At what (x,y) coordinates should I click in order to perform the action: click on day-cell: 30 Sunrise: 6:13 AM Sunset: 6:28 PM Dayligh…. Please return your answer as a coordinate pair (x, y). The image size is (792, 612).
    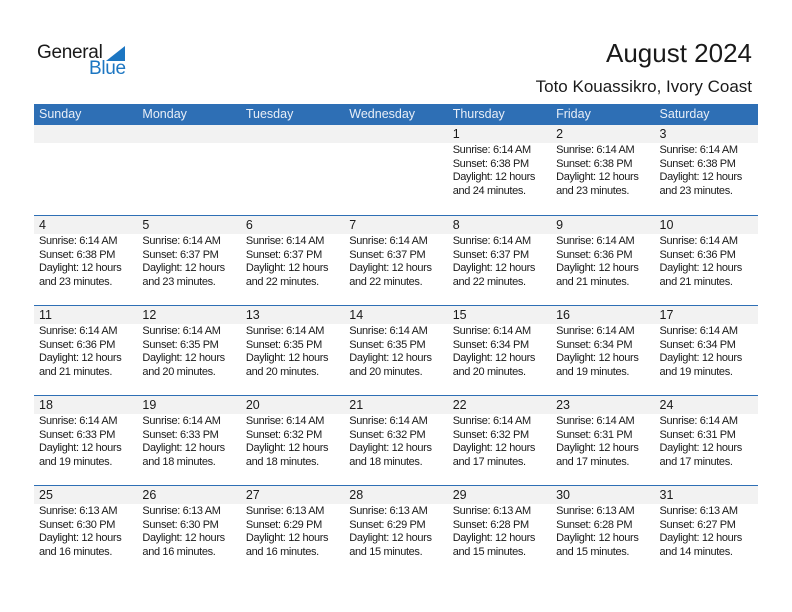
    Looking at the image, I should click on (603, 530).